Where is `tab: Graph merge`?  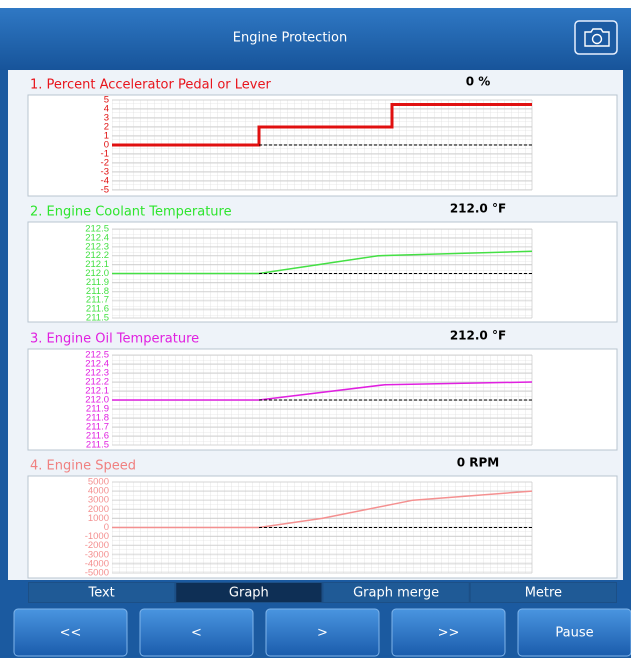
tab: Graph merge is located at coordinates (396, 592).